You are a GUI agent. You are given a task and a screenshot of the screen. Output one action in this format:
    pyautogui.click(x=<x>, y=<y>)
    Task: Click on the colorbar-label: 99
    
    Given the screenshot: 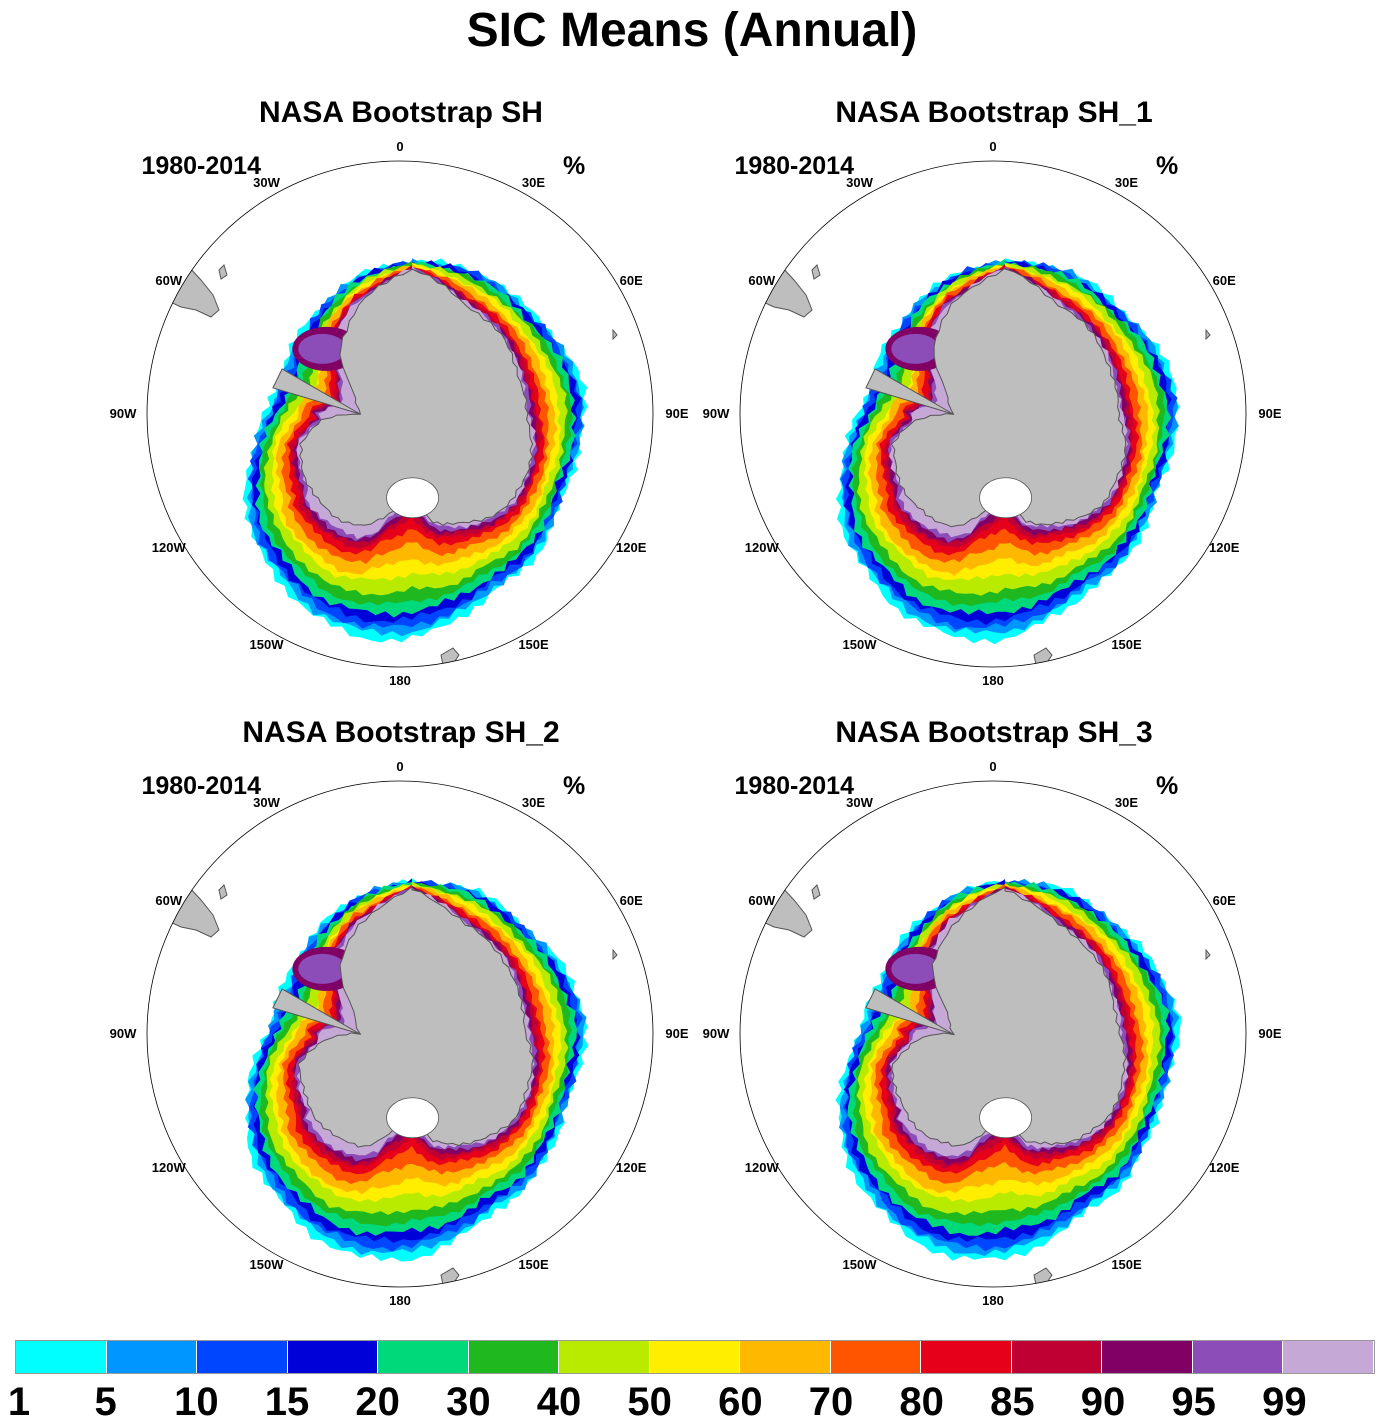 What is the action you would take?
    pyautogui.click(x=1284, y=1402)
    